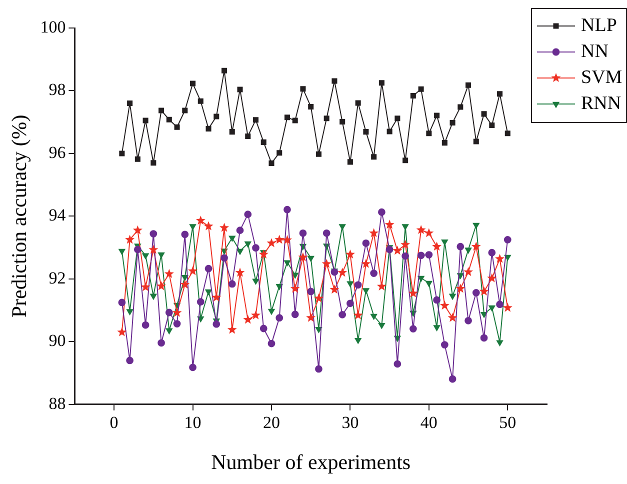 This screenshot has height=484, width=627. I want to click on x-tick-label: 40, so click(429, 422).